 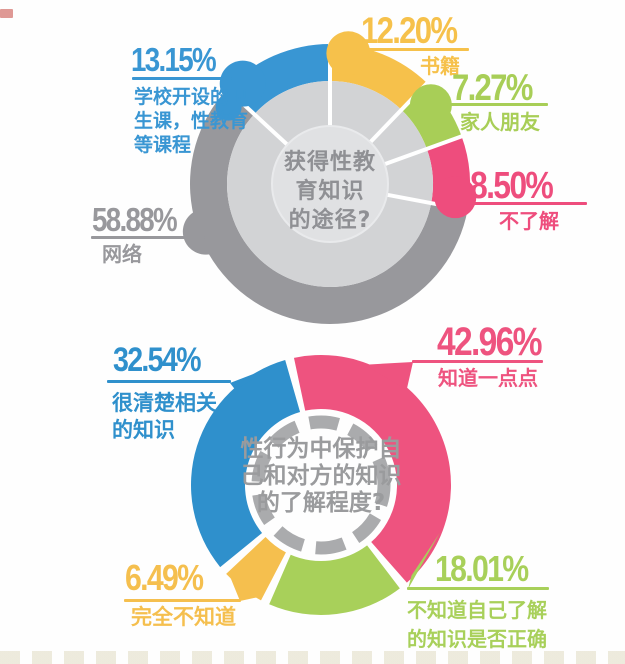 I want to click on category-label-school: 学校开设的卫 生课，性教育 等课程, so click(x=191, y=121).